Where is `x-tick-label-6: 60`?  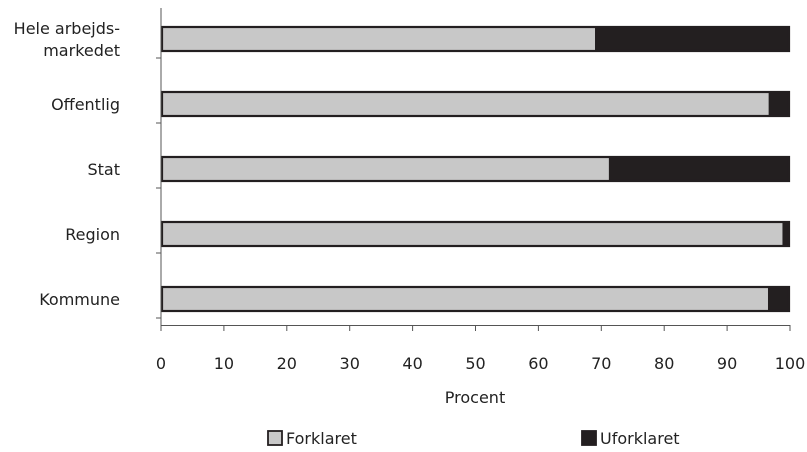
x-tick-label-6: 60 is located at coordinates (538, 363).